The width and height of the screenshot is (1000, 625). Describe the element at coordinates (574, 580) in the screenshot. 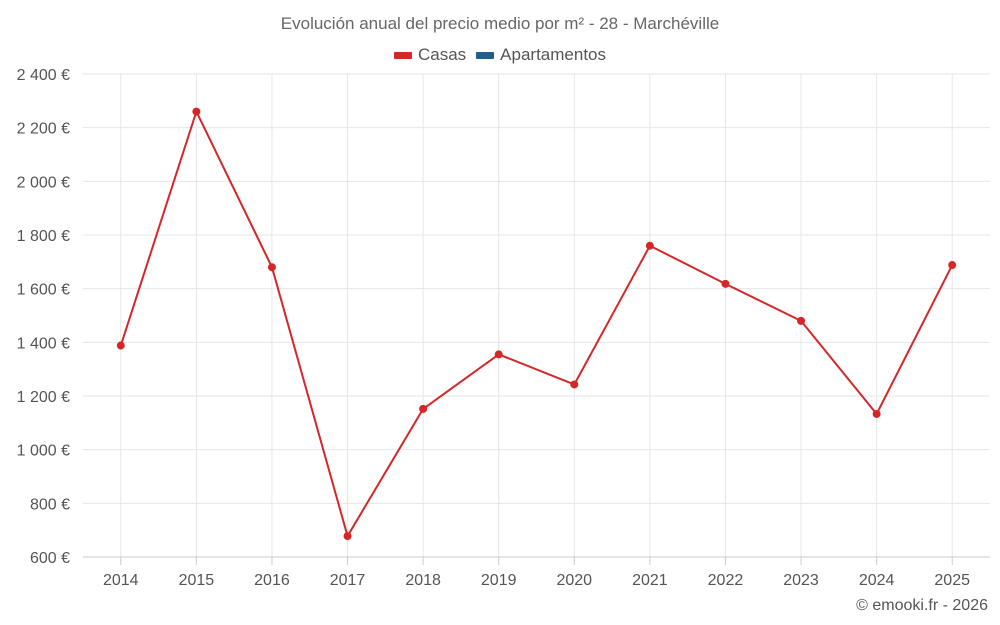

I see `x-tick-label: 2020` at that location.